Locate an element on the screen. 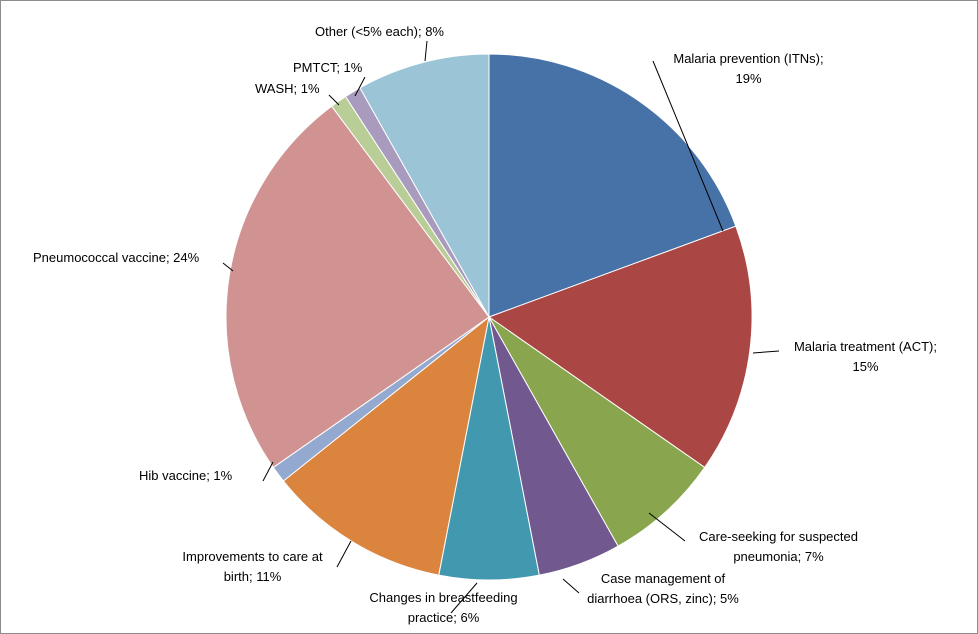  slice-label: Malaria prevention (ITNs); is located at coordinates (748, 58).